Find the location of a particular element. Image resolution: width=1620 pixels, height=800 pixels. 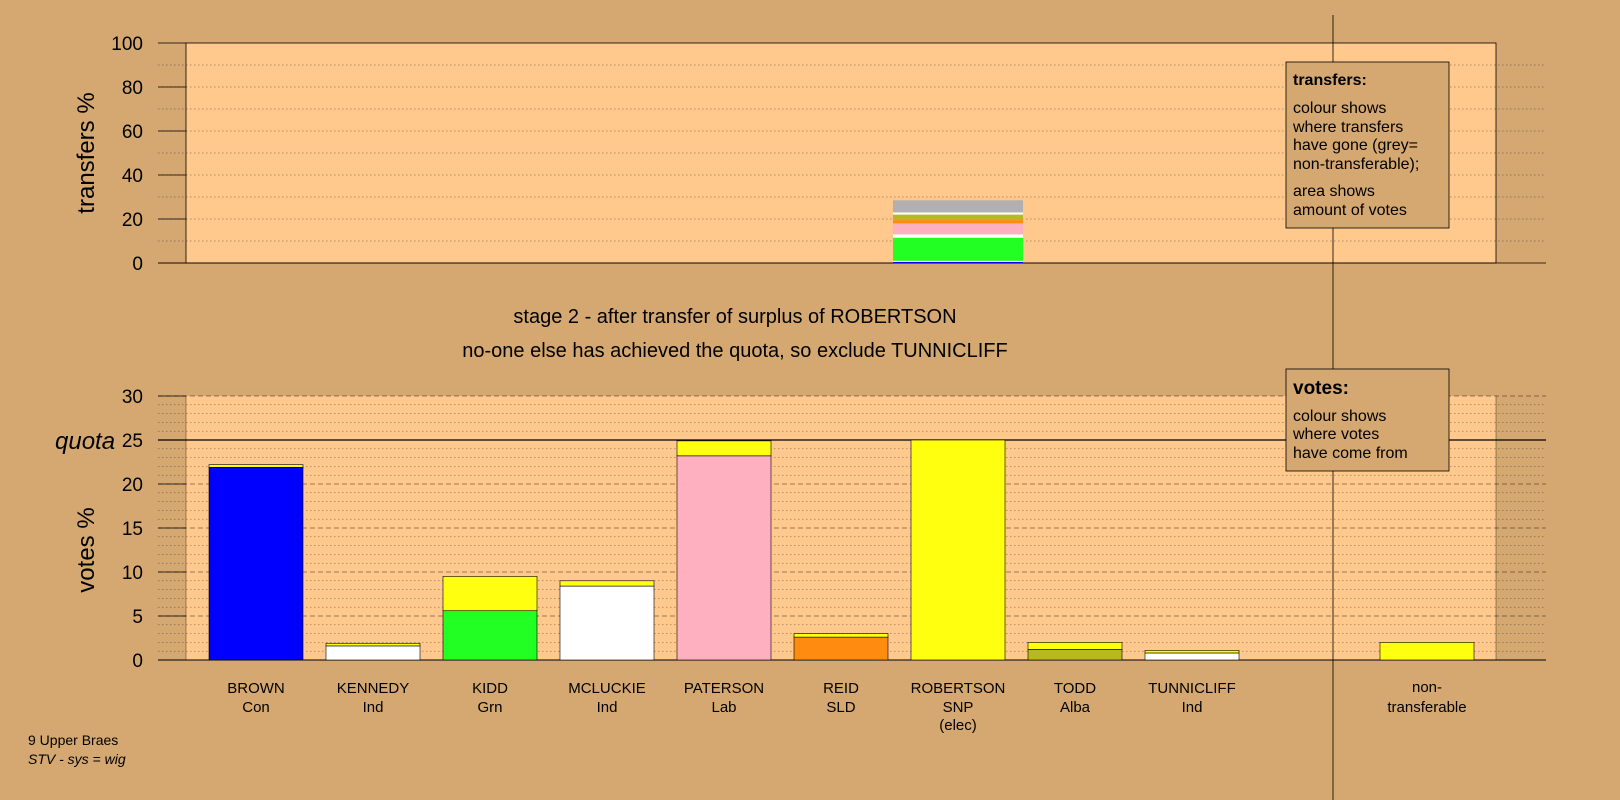

candidate-name: BROWN is located at coordinates (256, 688).